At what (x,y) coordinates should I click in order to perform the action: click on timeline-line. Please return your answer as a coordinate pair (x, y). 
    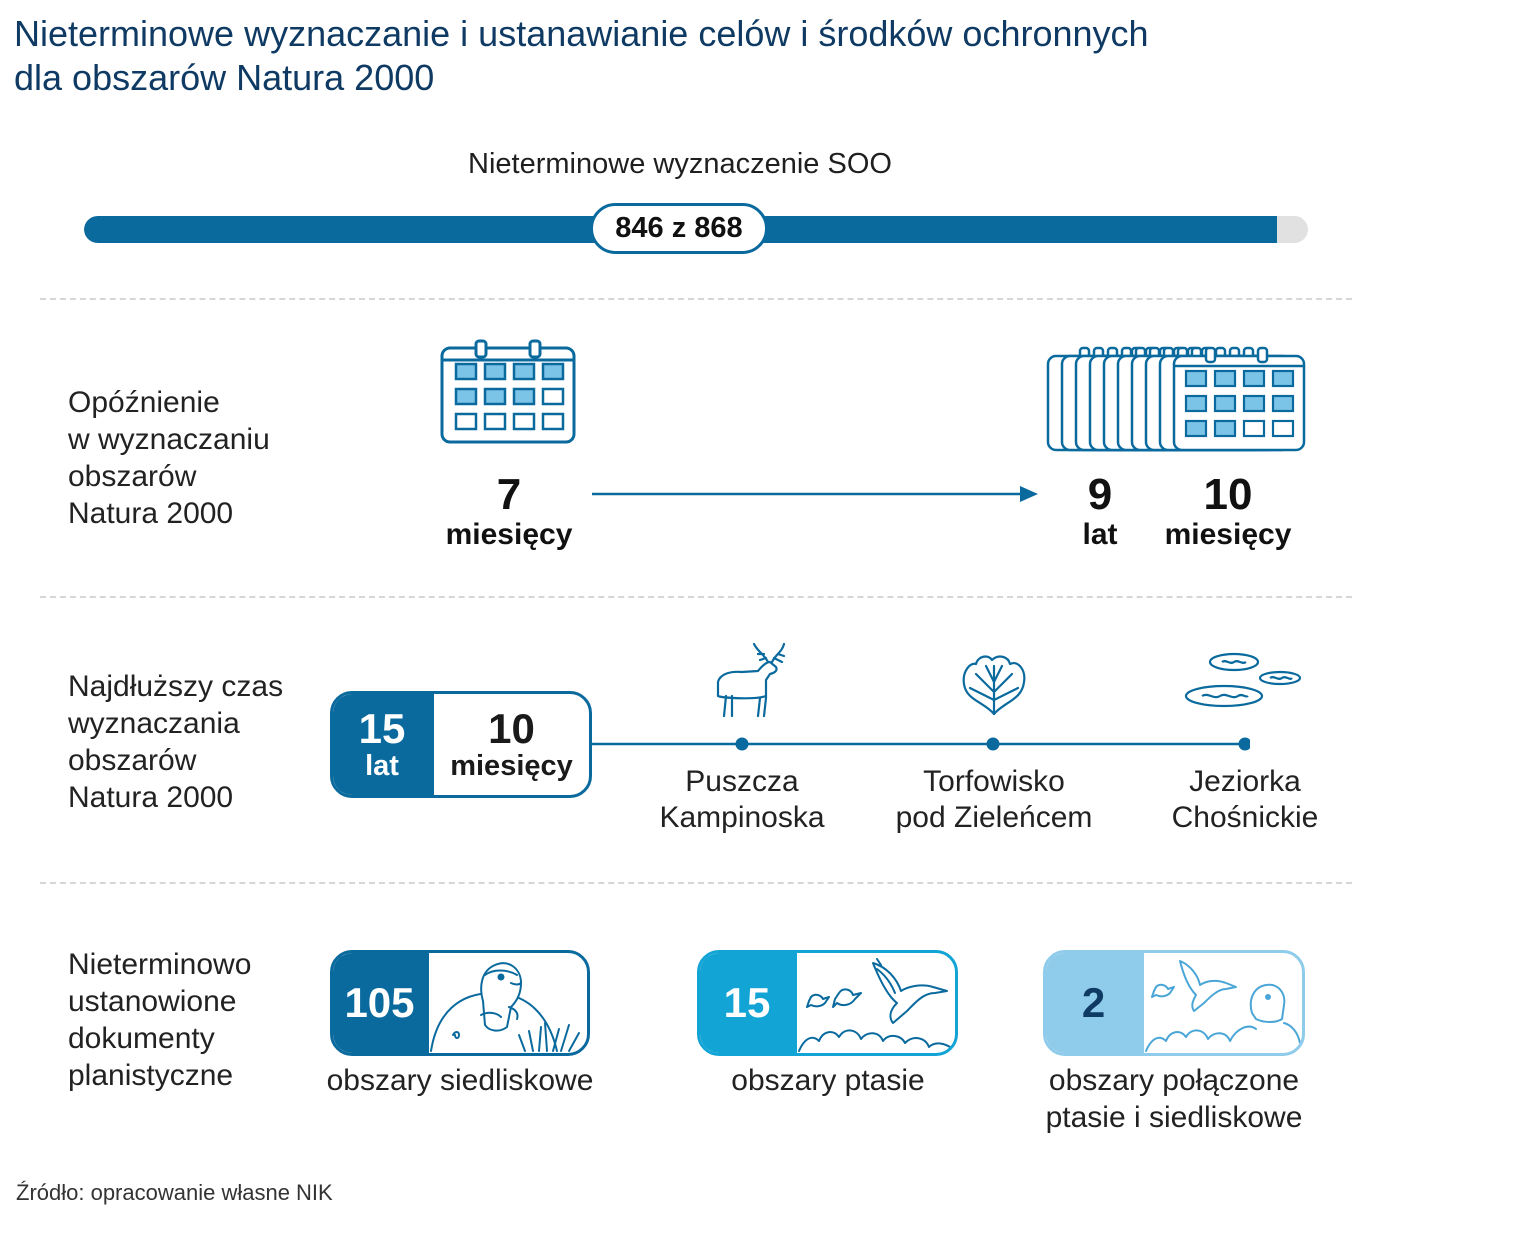
    Looking at the image, I should click on (920, 744).